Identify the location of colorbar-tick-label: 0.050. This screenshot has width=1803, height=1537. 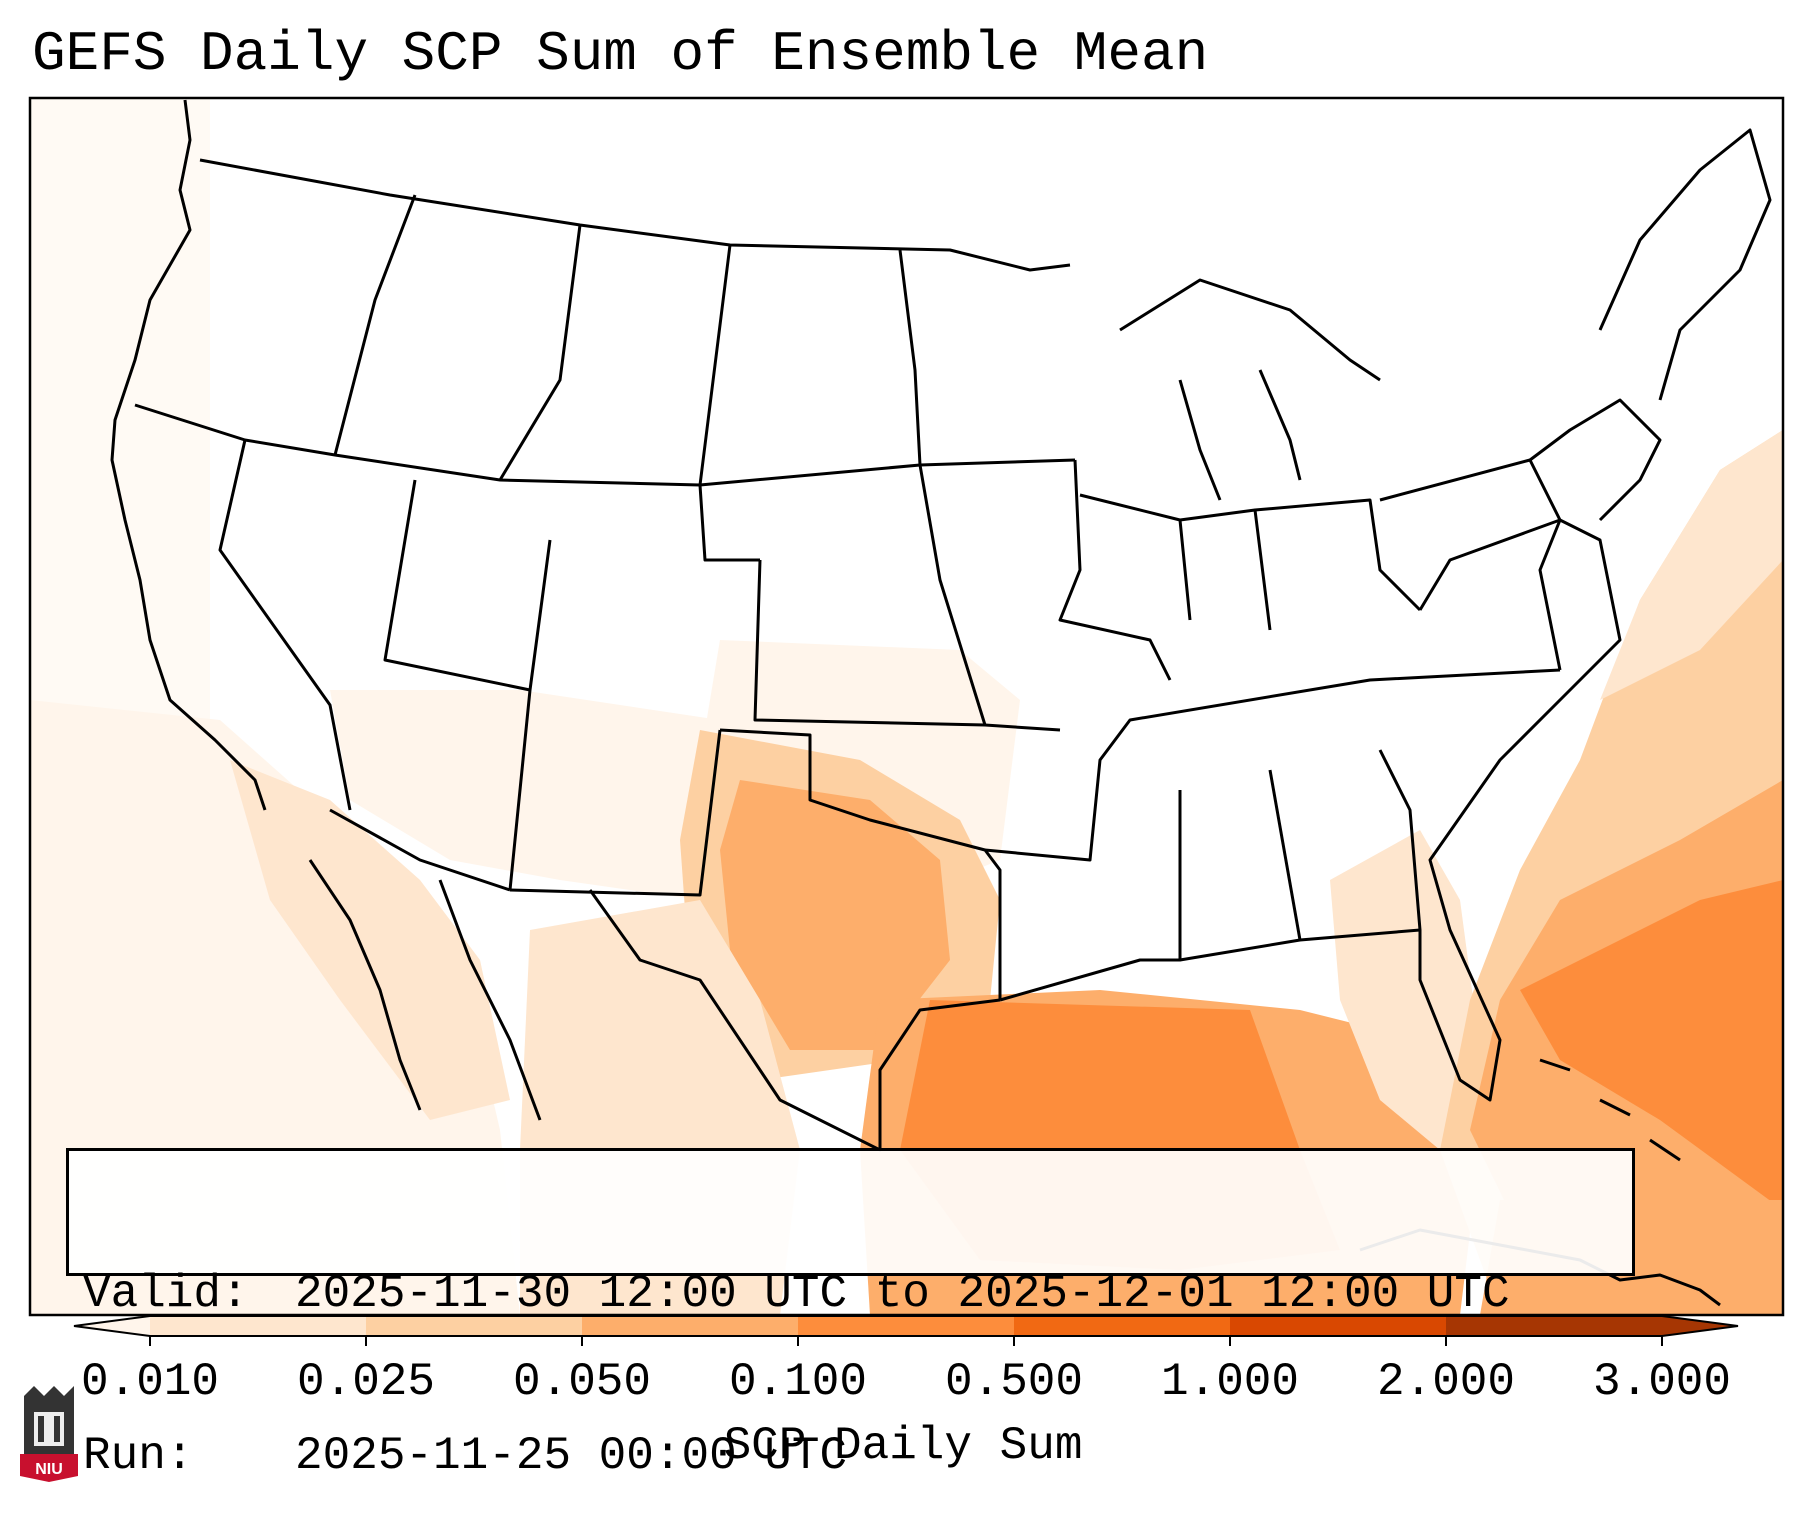
(582, 1382).